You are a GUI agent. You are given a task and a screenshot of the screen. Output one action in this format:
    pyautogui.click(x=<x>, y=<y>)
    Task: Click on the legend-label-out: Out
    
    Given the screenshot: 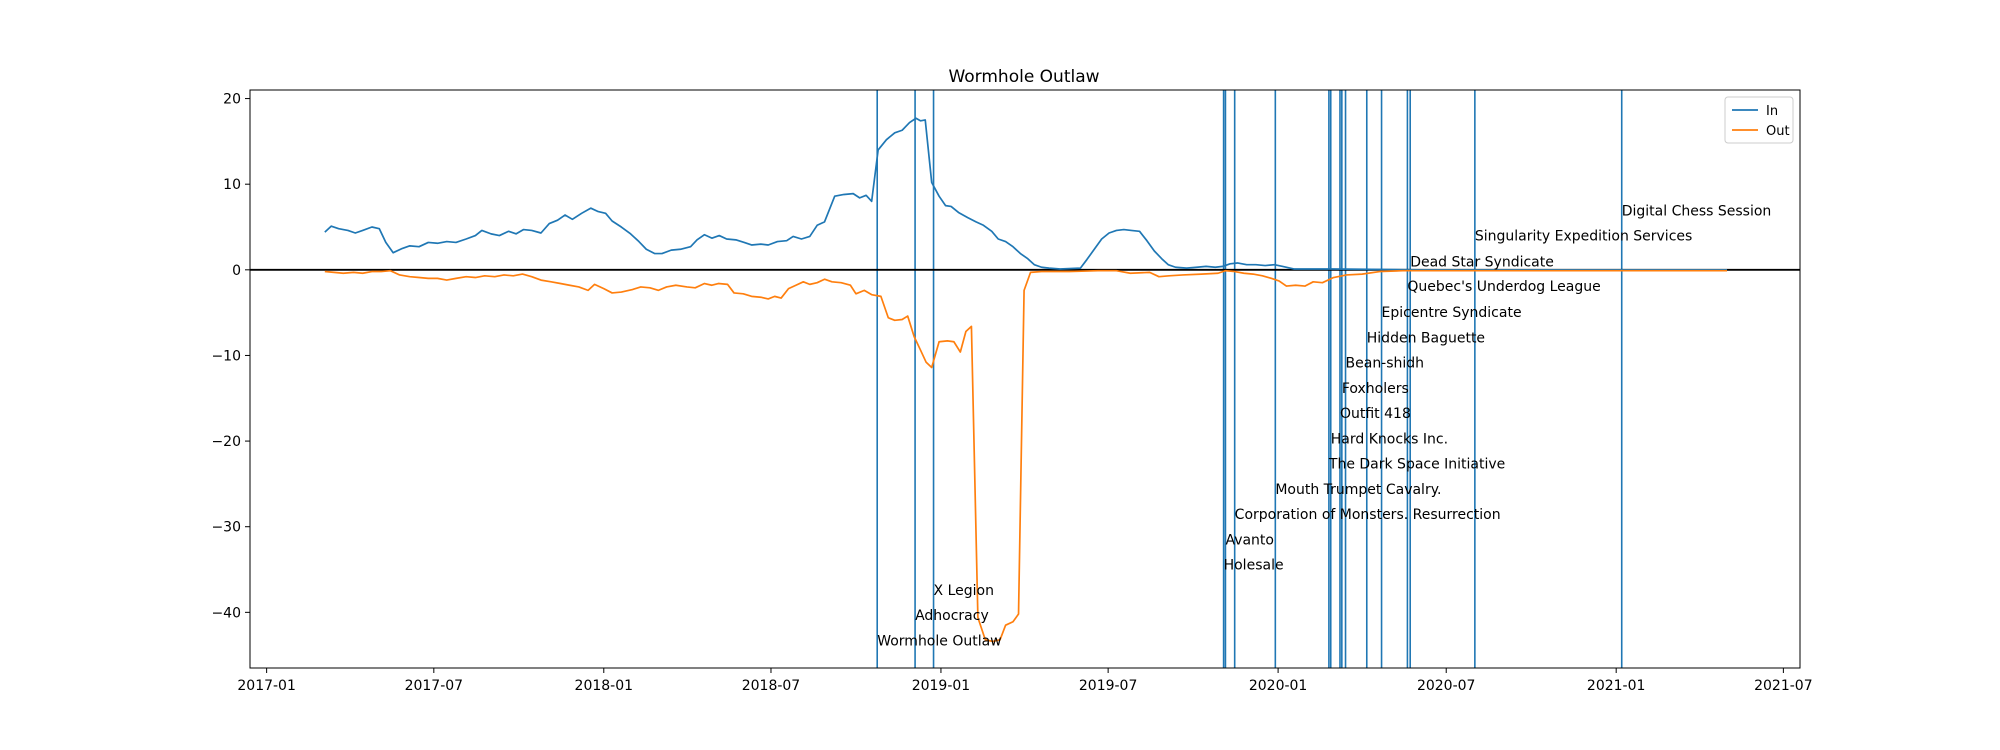 What is the action you would take?
    pyautogui.click(x=1778, y=131)
    